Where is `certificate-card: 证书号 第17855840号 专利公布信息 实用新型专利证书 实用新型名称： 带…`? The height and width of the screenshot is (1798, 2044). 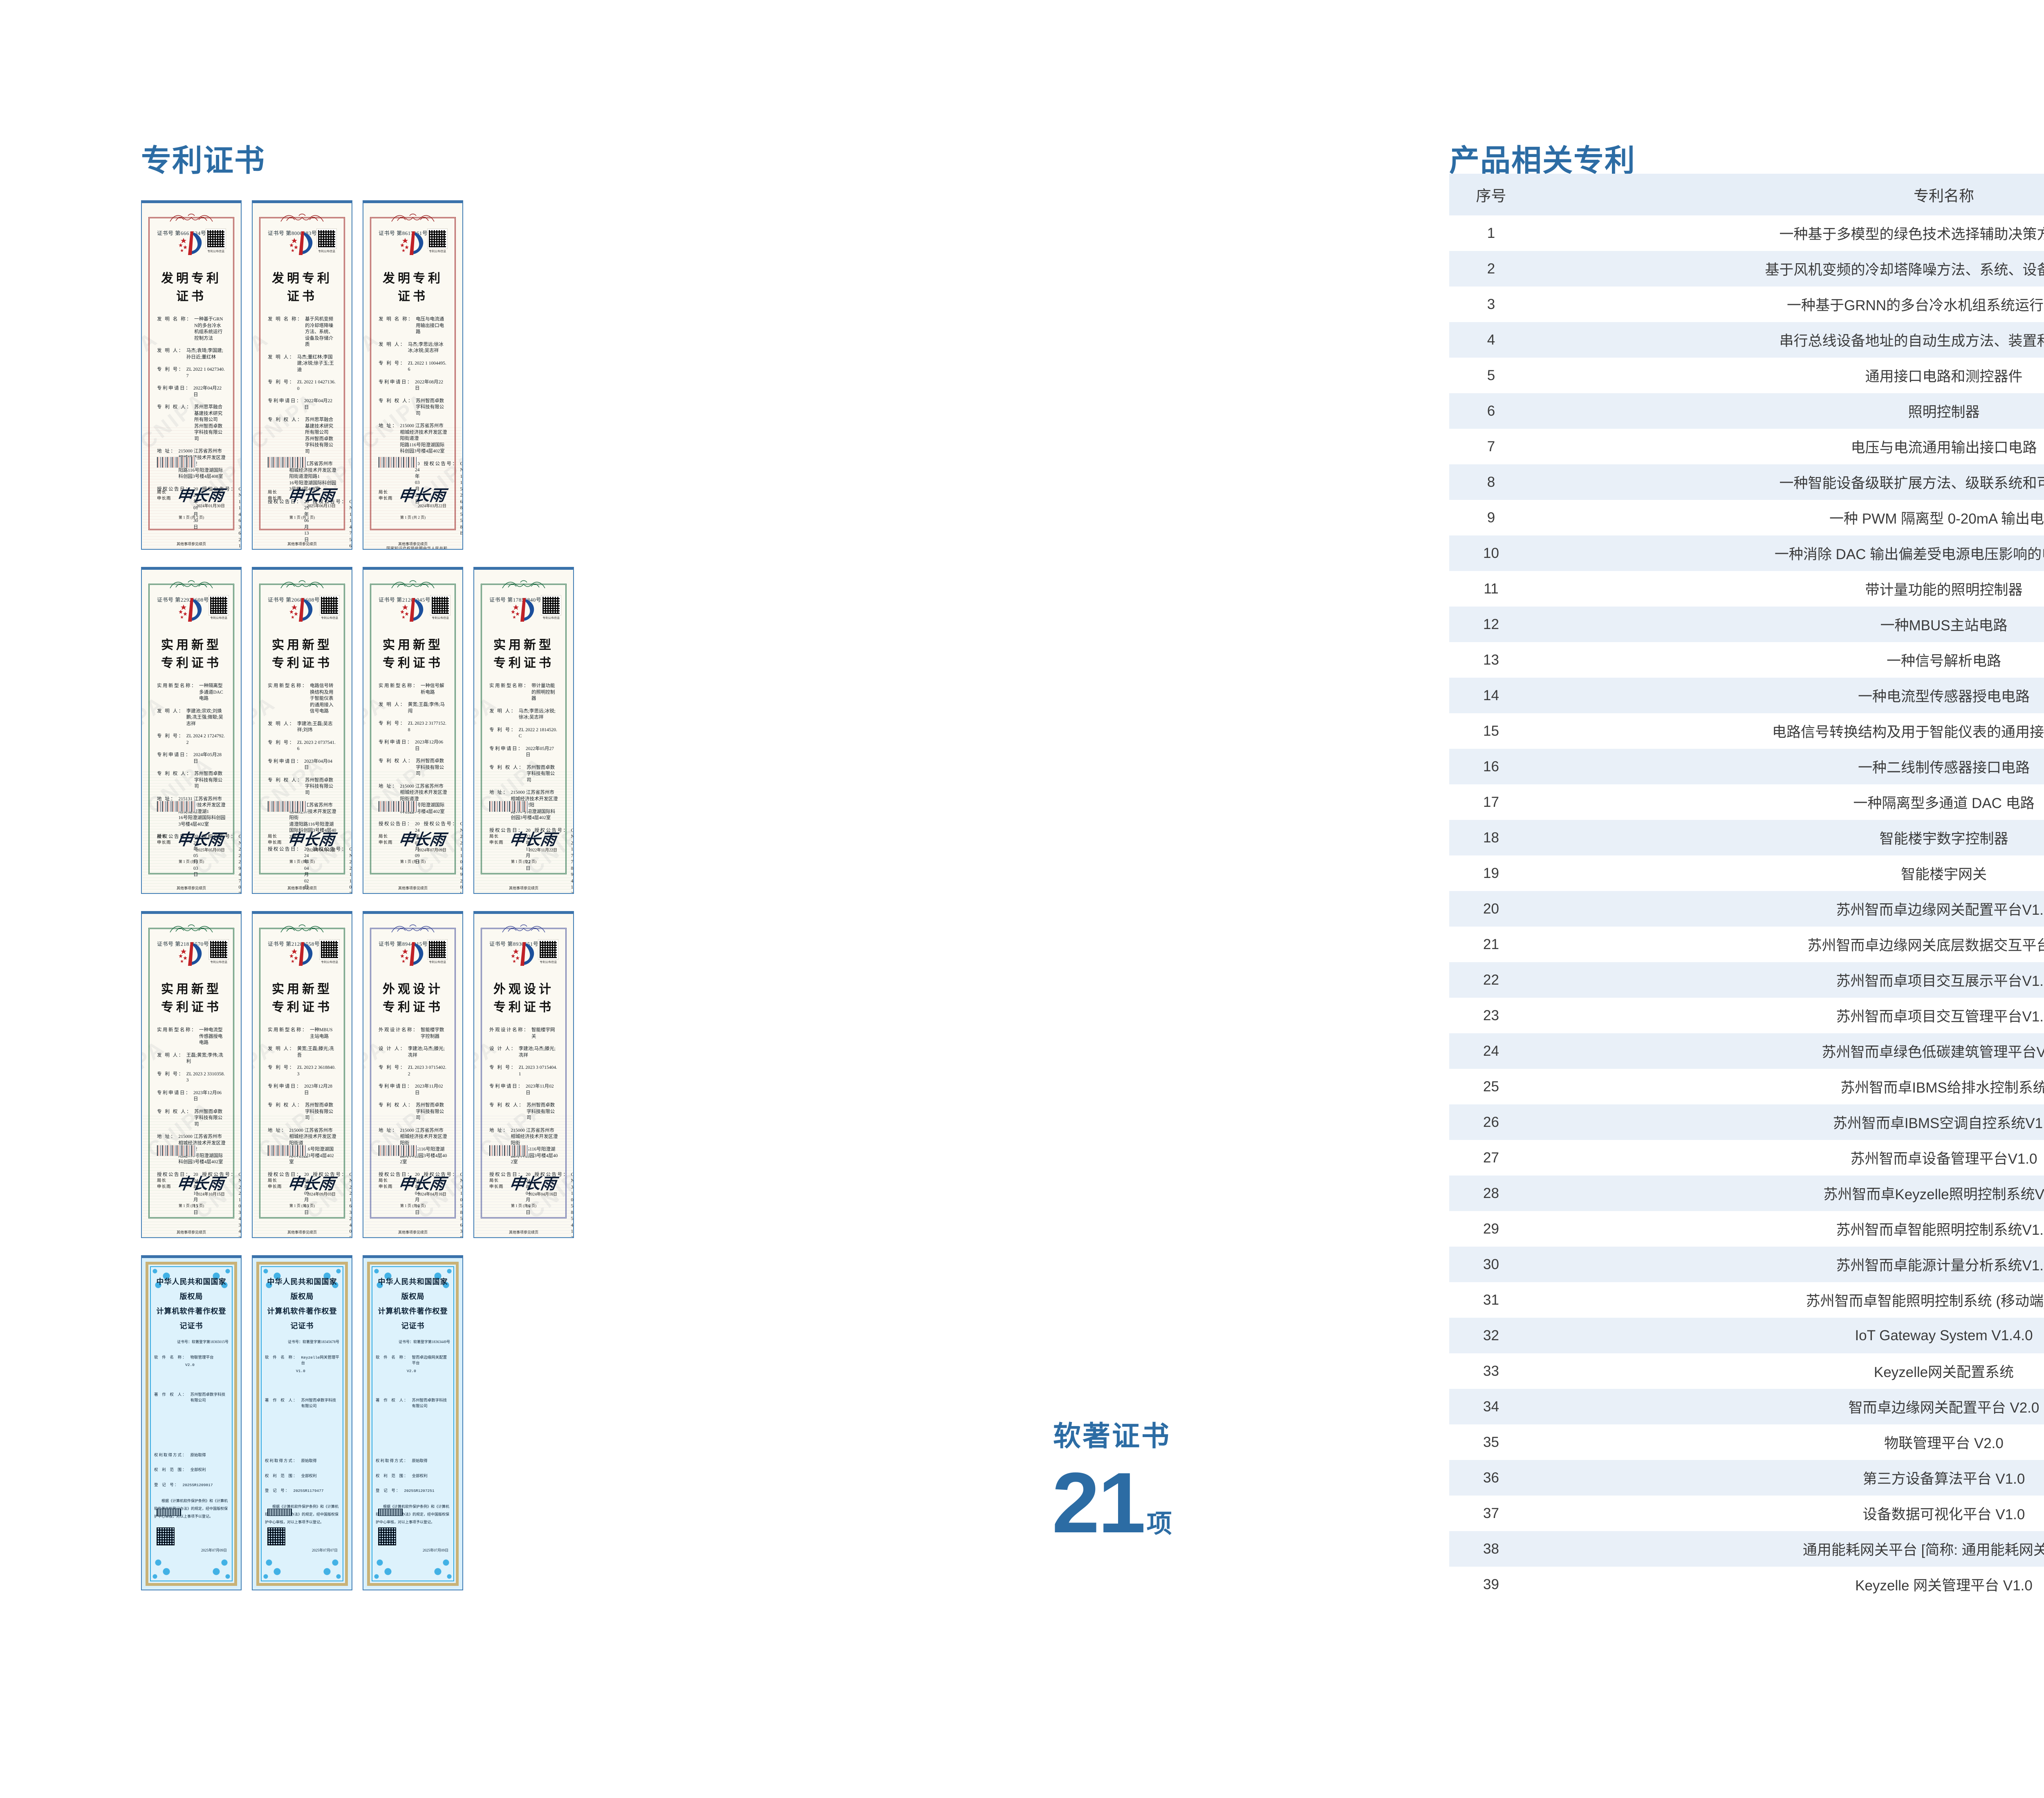
certificate-card: 证书号 第17855840号 专利公布信息 实用新型专利证书 实用新型名称： 带… is located at coordinates (523, 730).